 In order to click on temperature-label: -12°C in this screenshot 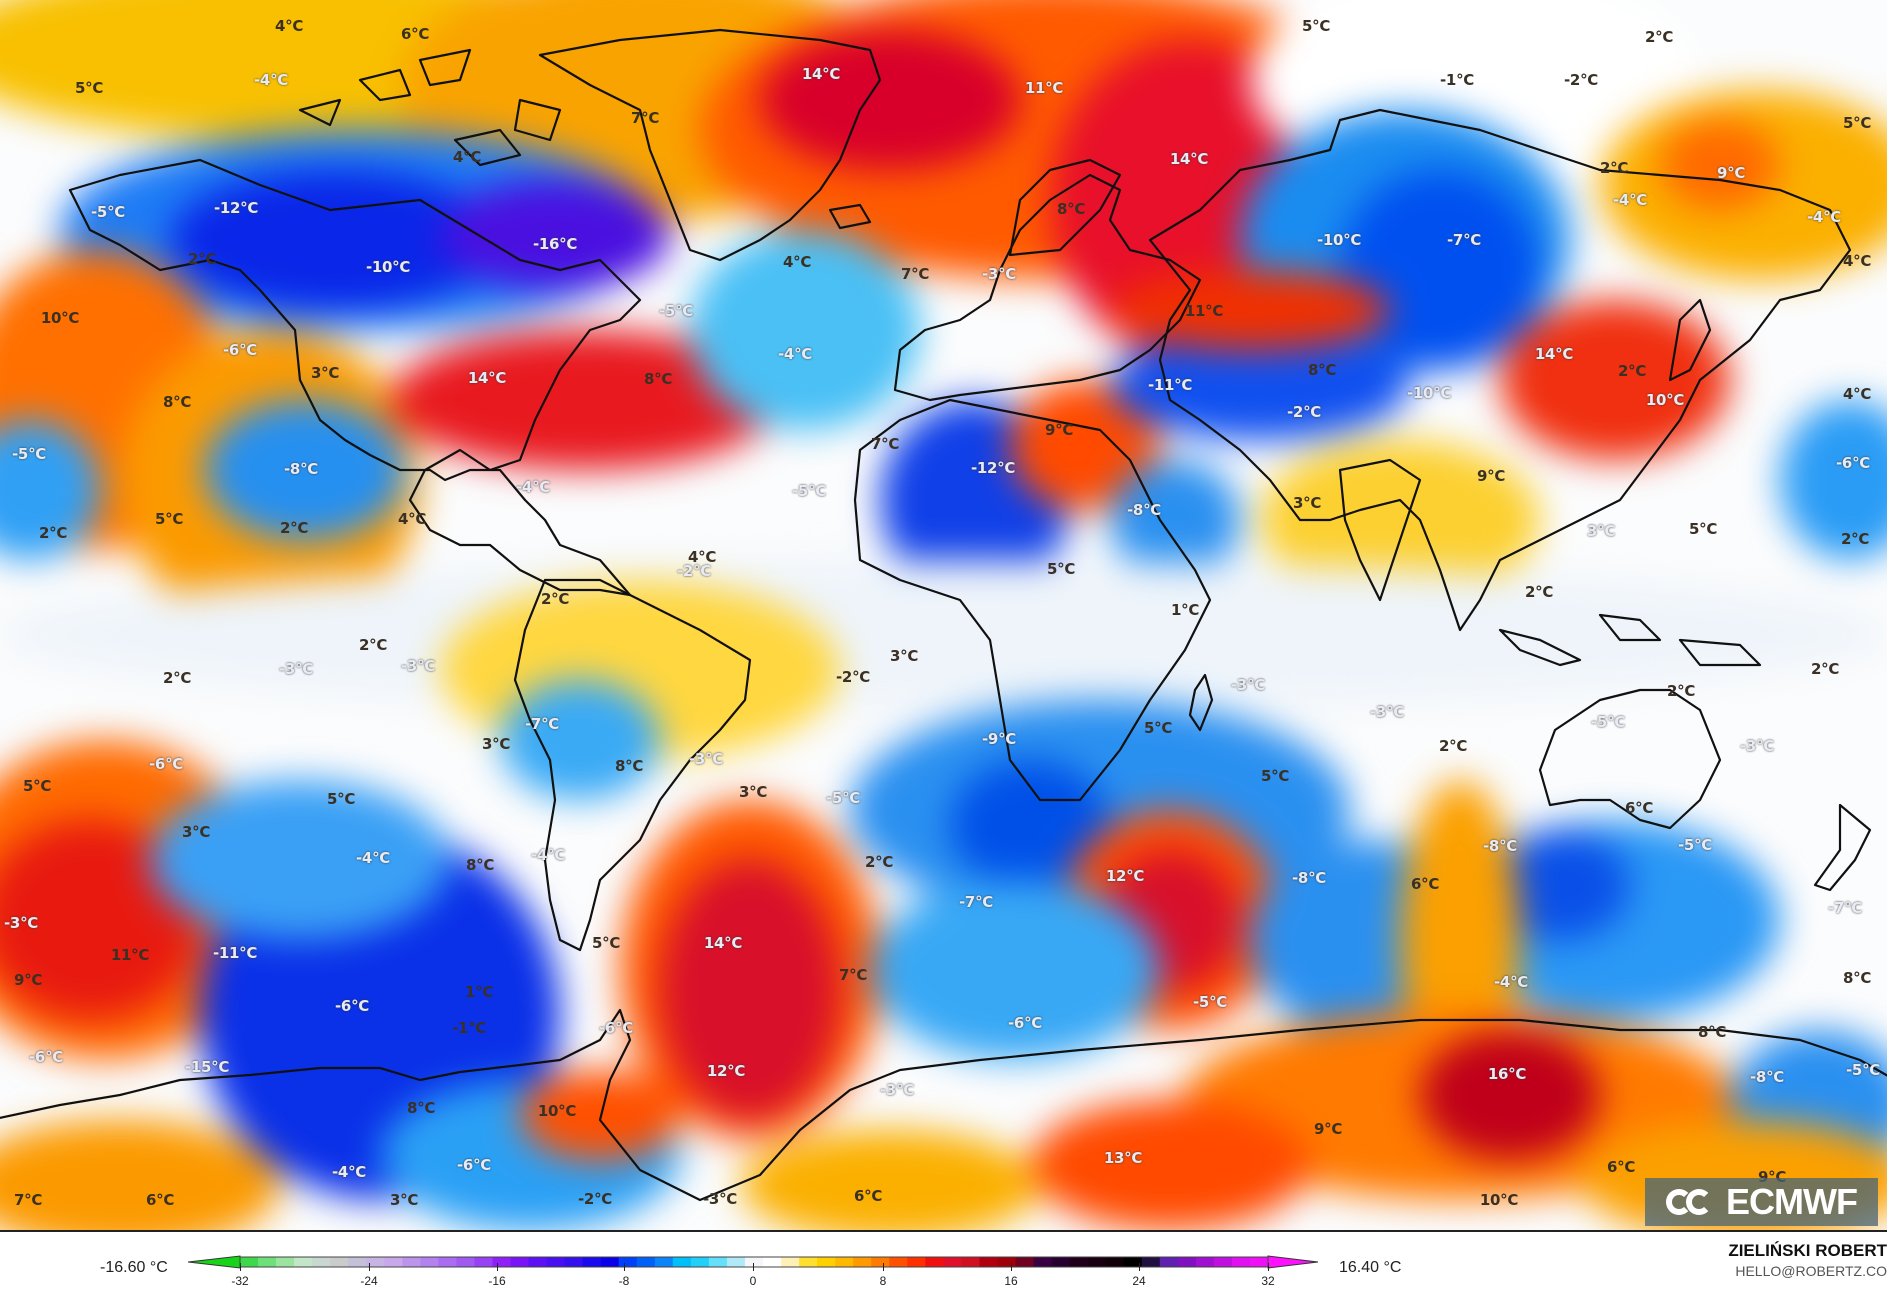, I will do `click(236, 208)`.